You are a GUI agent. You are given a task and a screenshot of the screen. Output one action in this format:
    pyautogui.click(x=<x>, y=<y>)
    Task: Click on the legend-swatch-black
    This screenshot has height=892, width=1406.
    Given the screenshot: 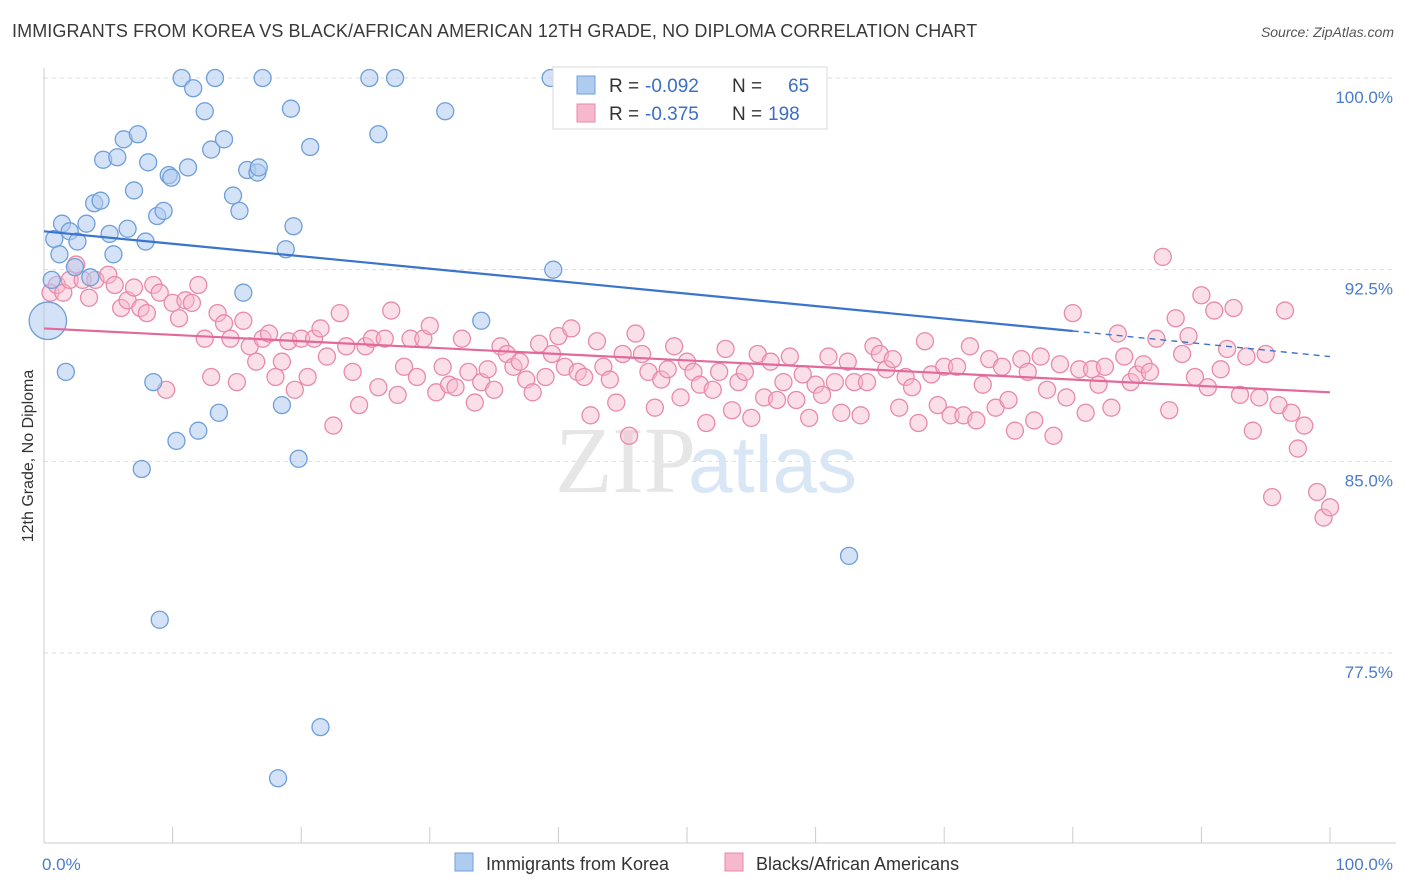 What is the action you would take?
    pyautogui.click(x=586, y=113)
    